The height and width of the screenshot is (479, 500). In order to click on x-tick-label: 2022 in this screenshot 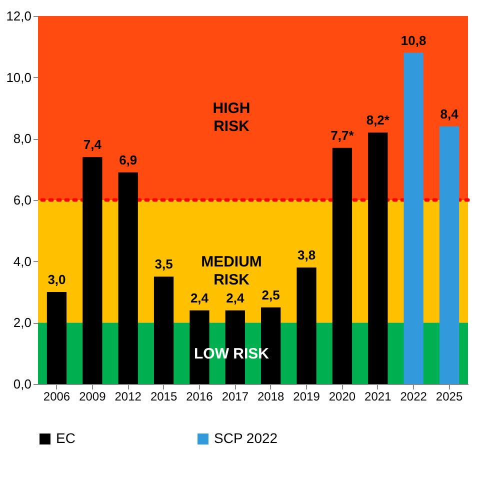, I will do `click(414, 397)`.